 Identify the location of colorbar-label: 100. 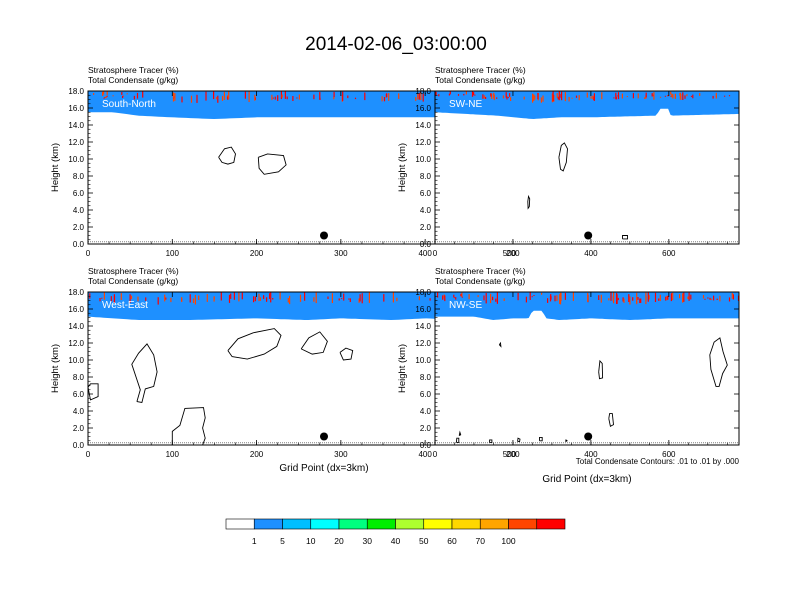
(508, 541).